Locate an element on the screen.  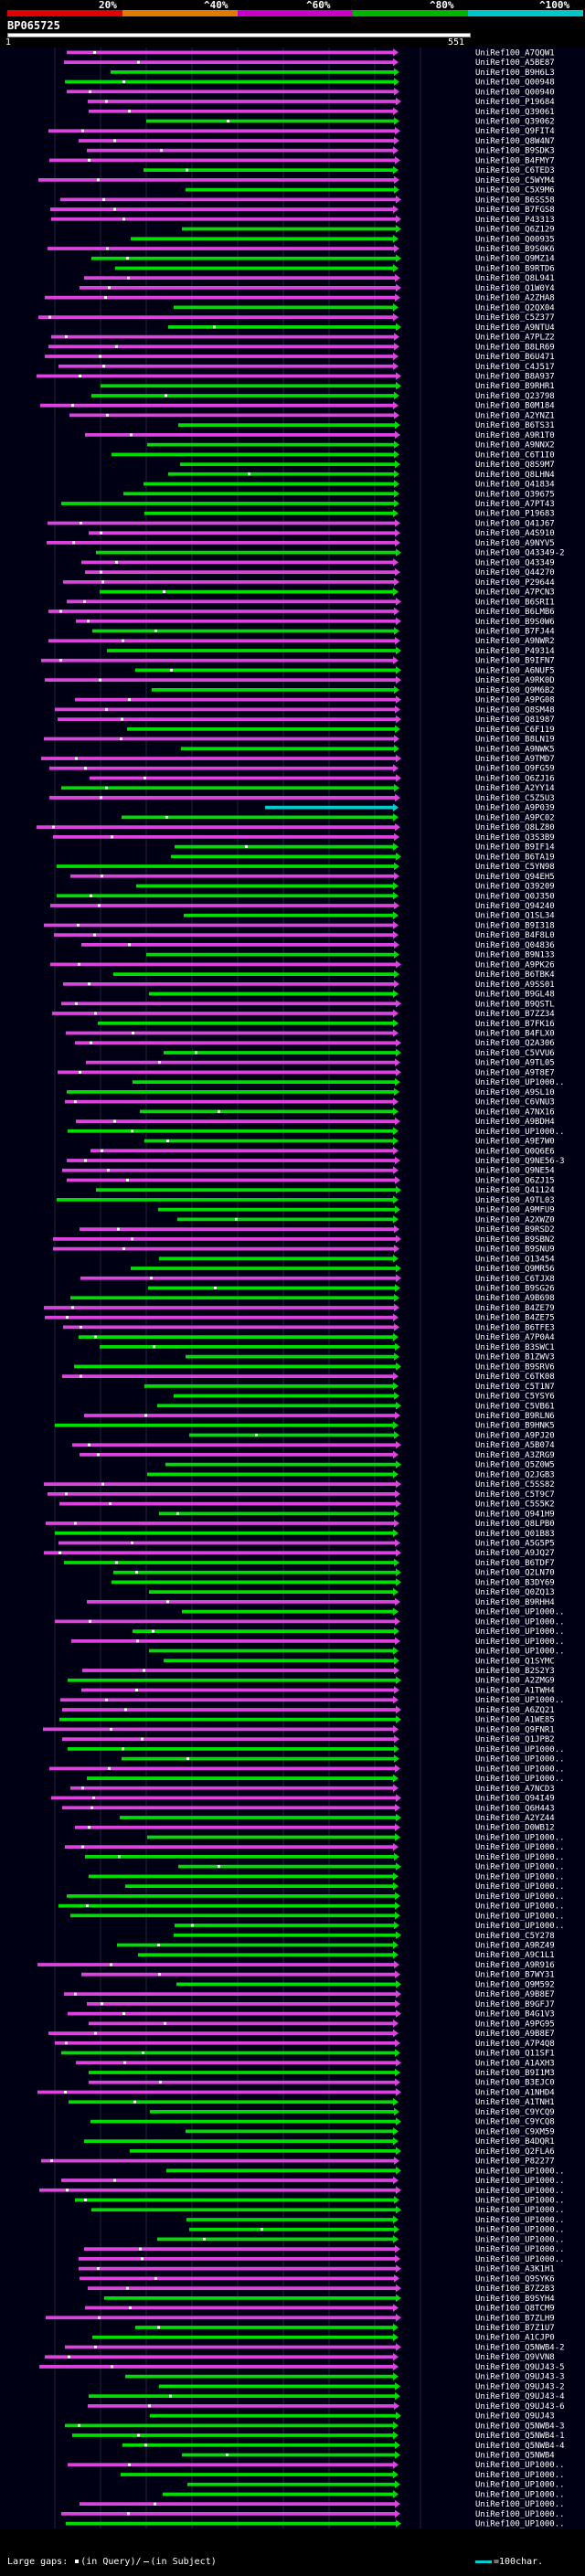
hit-row: UniRef100_A9R1T0 is located at coordinates (320, 435).